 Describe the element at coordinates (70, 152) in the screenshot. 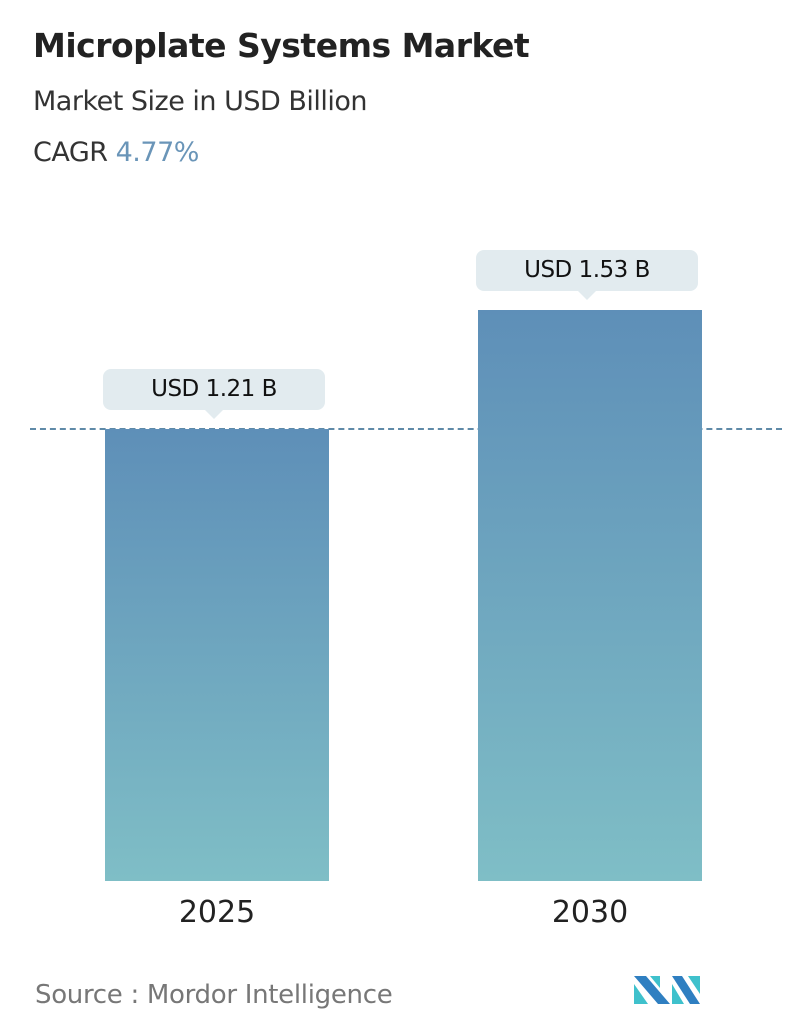

I see `cagr-label: CAGR` at that location.